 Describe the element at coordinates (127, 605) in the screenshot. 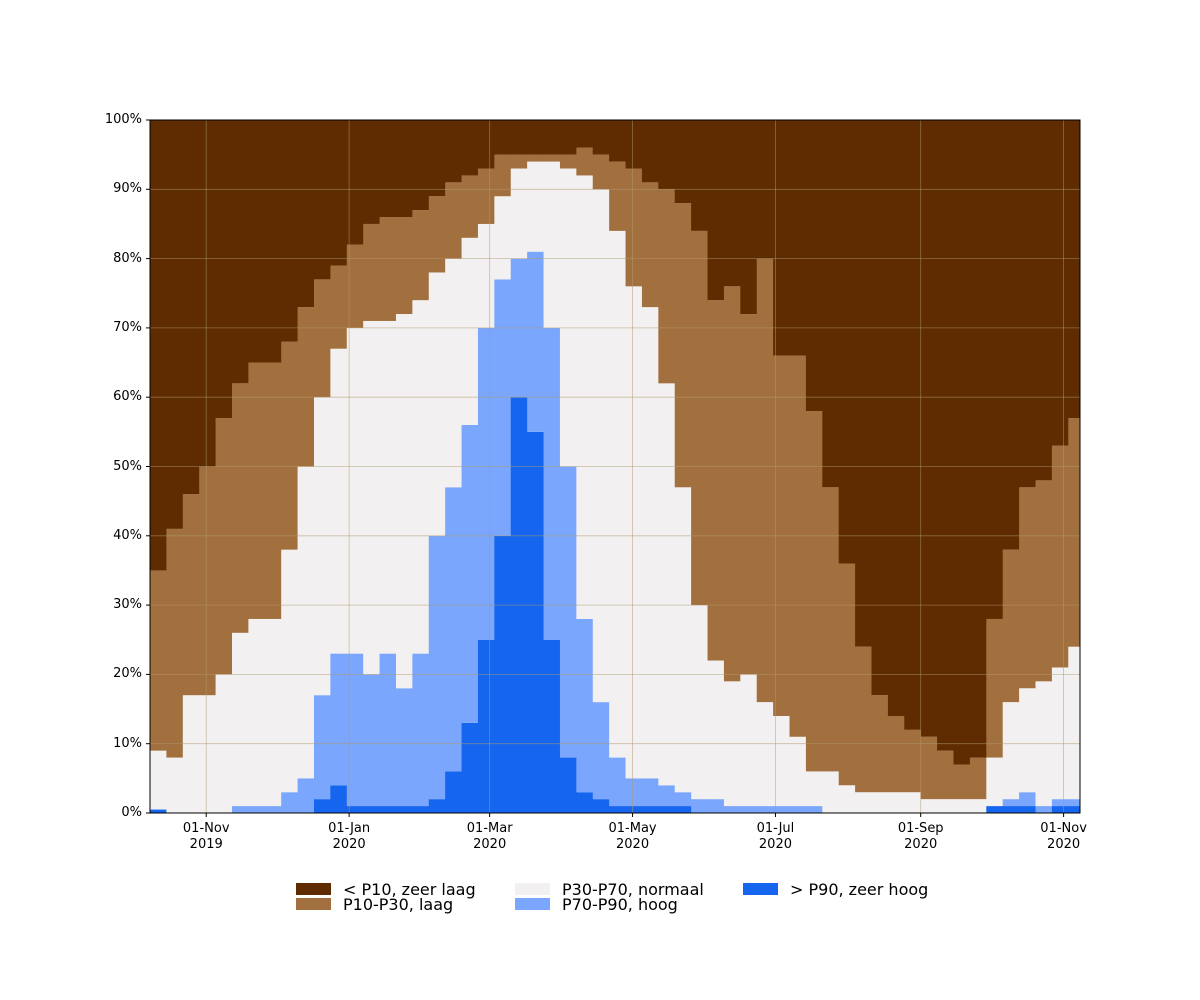

I see `y-tick-label: 30%` at that location.